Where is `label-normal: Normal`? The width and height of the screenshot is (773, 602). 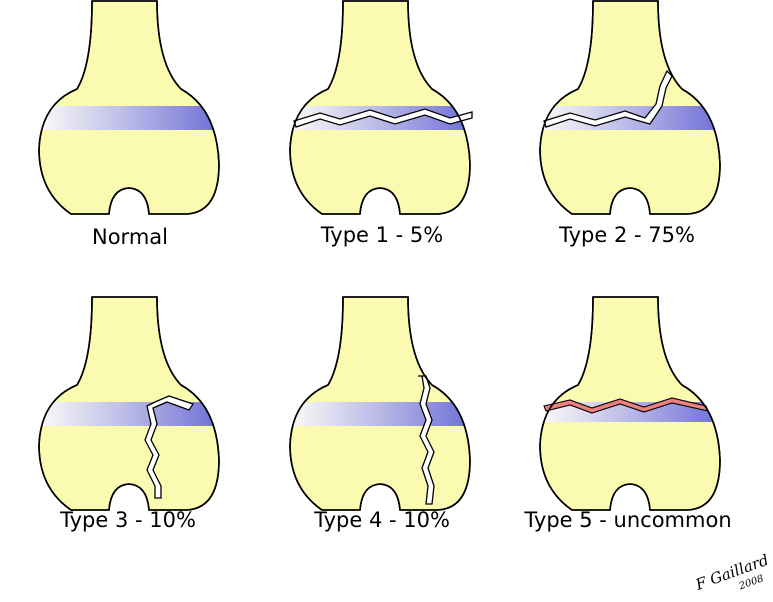 label-normal: Normal is located at coordinates (130, 237).